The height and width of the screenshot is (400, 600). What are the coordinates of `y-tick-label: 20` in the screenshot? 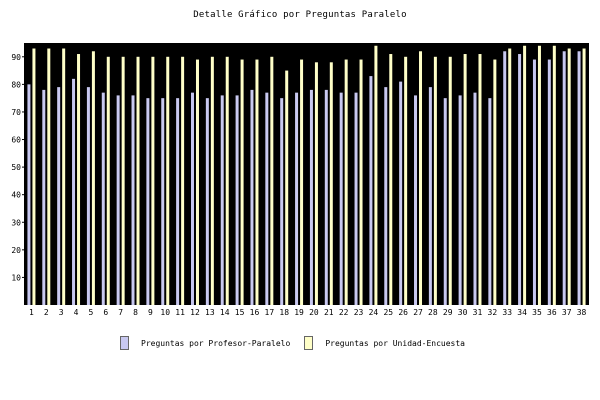 It's located at (16, 250).